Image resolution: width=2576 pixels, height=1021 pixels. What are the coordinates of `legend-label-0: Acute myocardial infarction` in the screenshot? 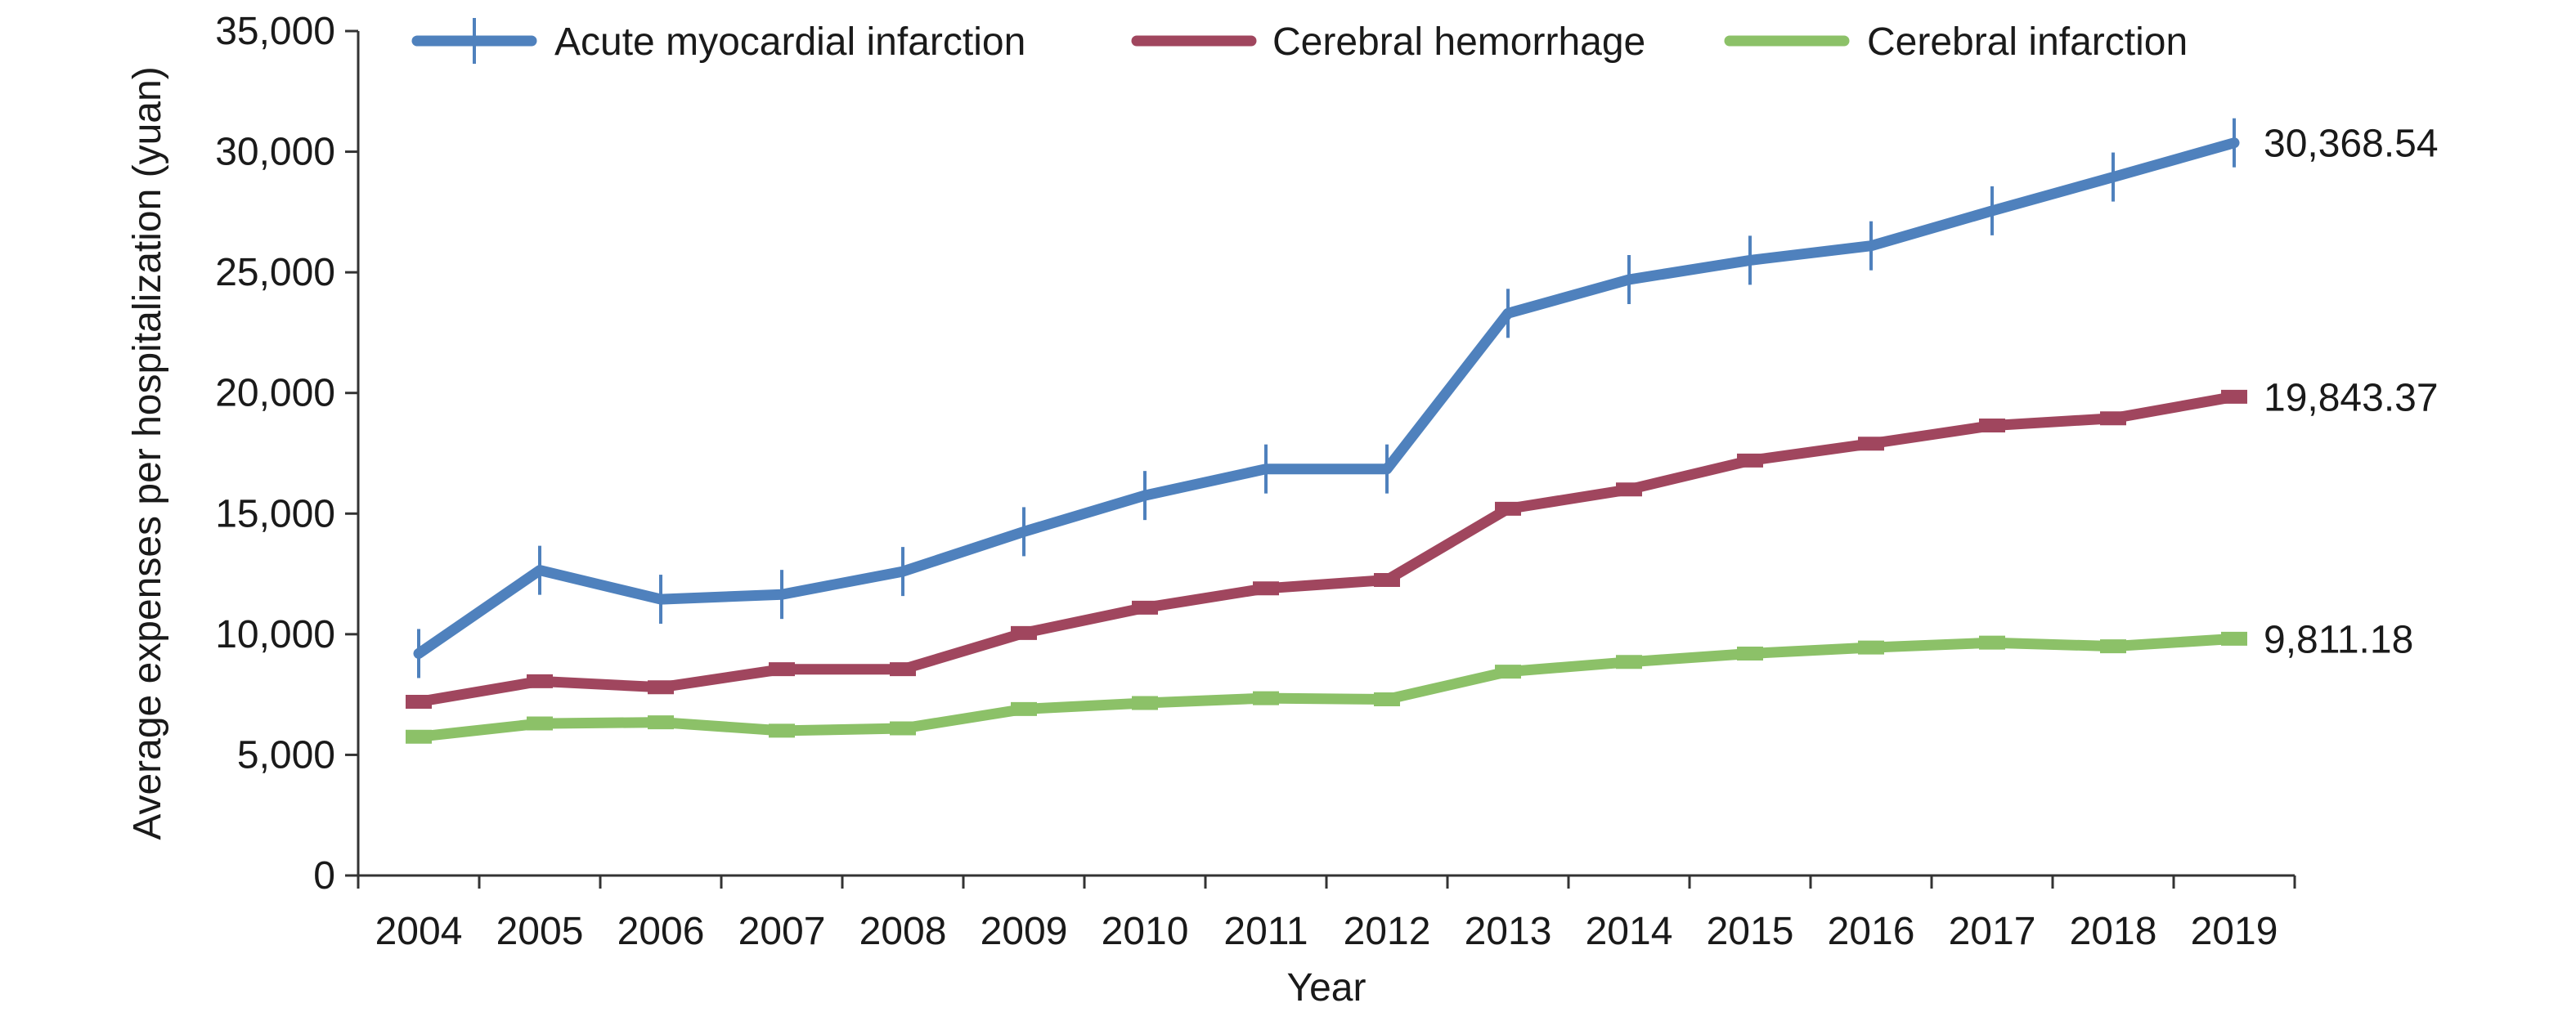 It's located at (789, 42).